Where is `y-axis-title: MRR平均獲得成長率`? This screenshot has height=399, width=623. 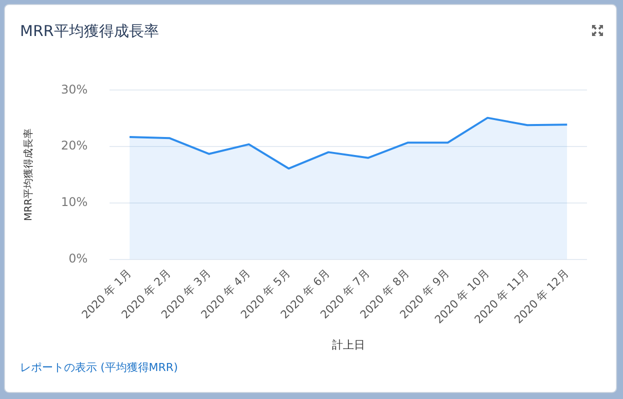 y-axis-title: MRR平均獲得成長率 is located at coordinates (28, 174).